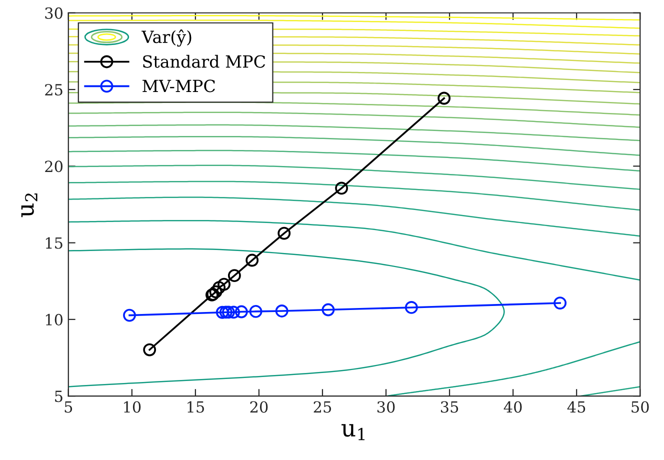  Describe the element at coordinates (167, 38) in the screenshot. I see `legend-label: Var(ŷ)` at that location.